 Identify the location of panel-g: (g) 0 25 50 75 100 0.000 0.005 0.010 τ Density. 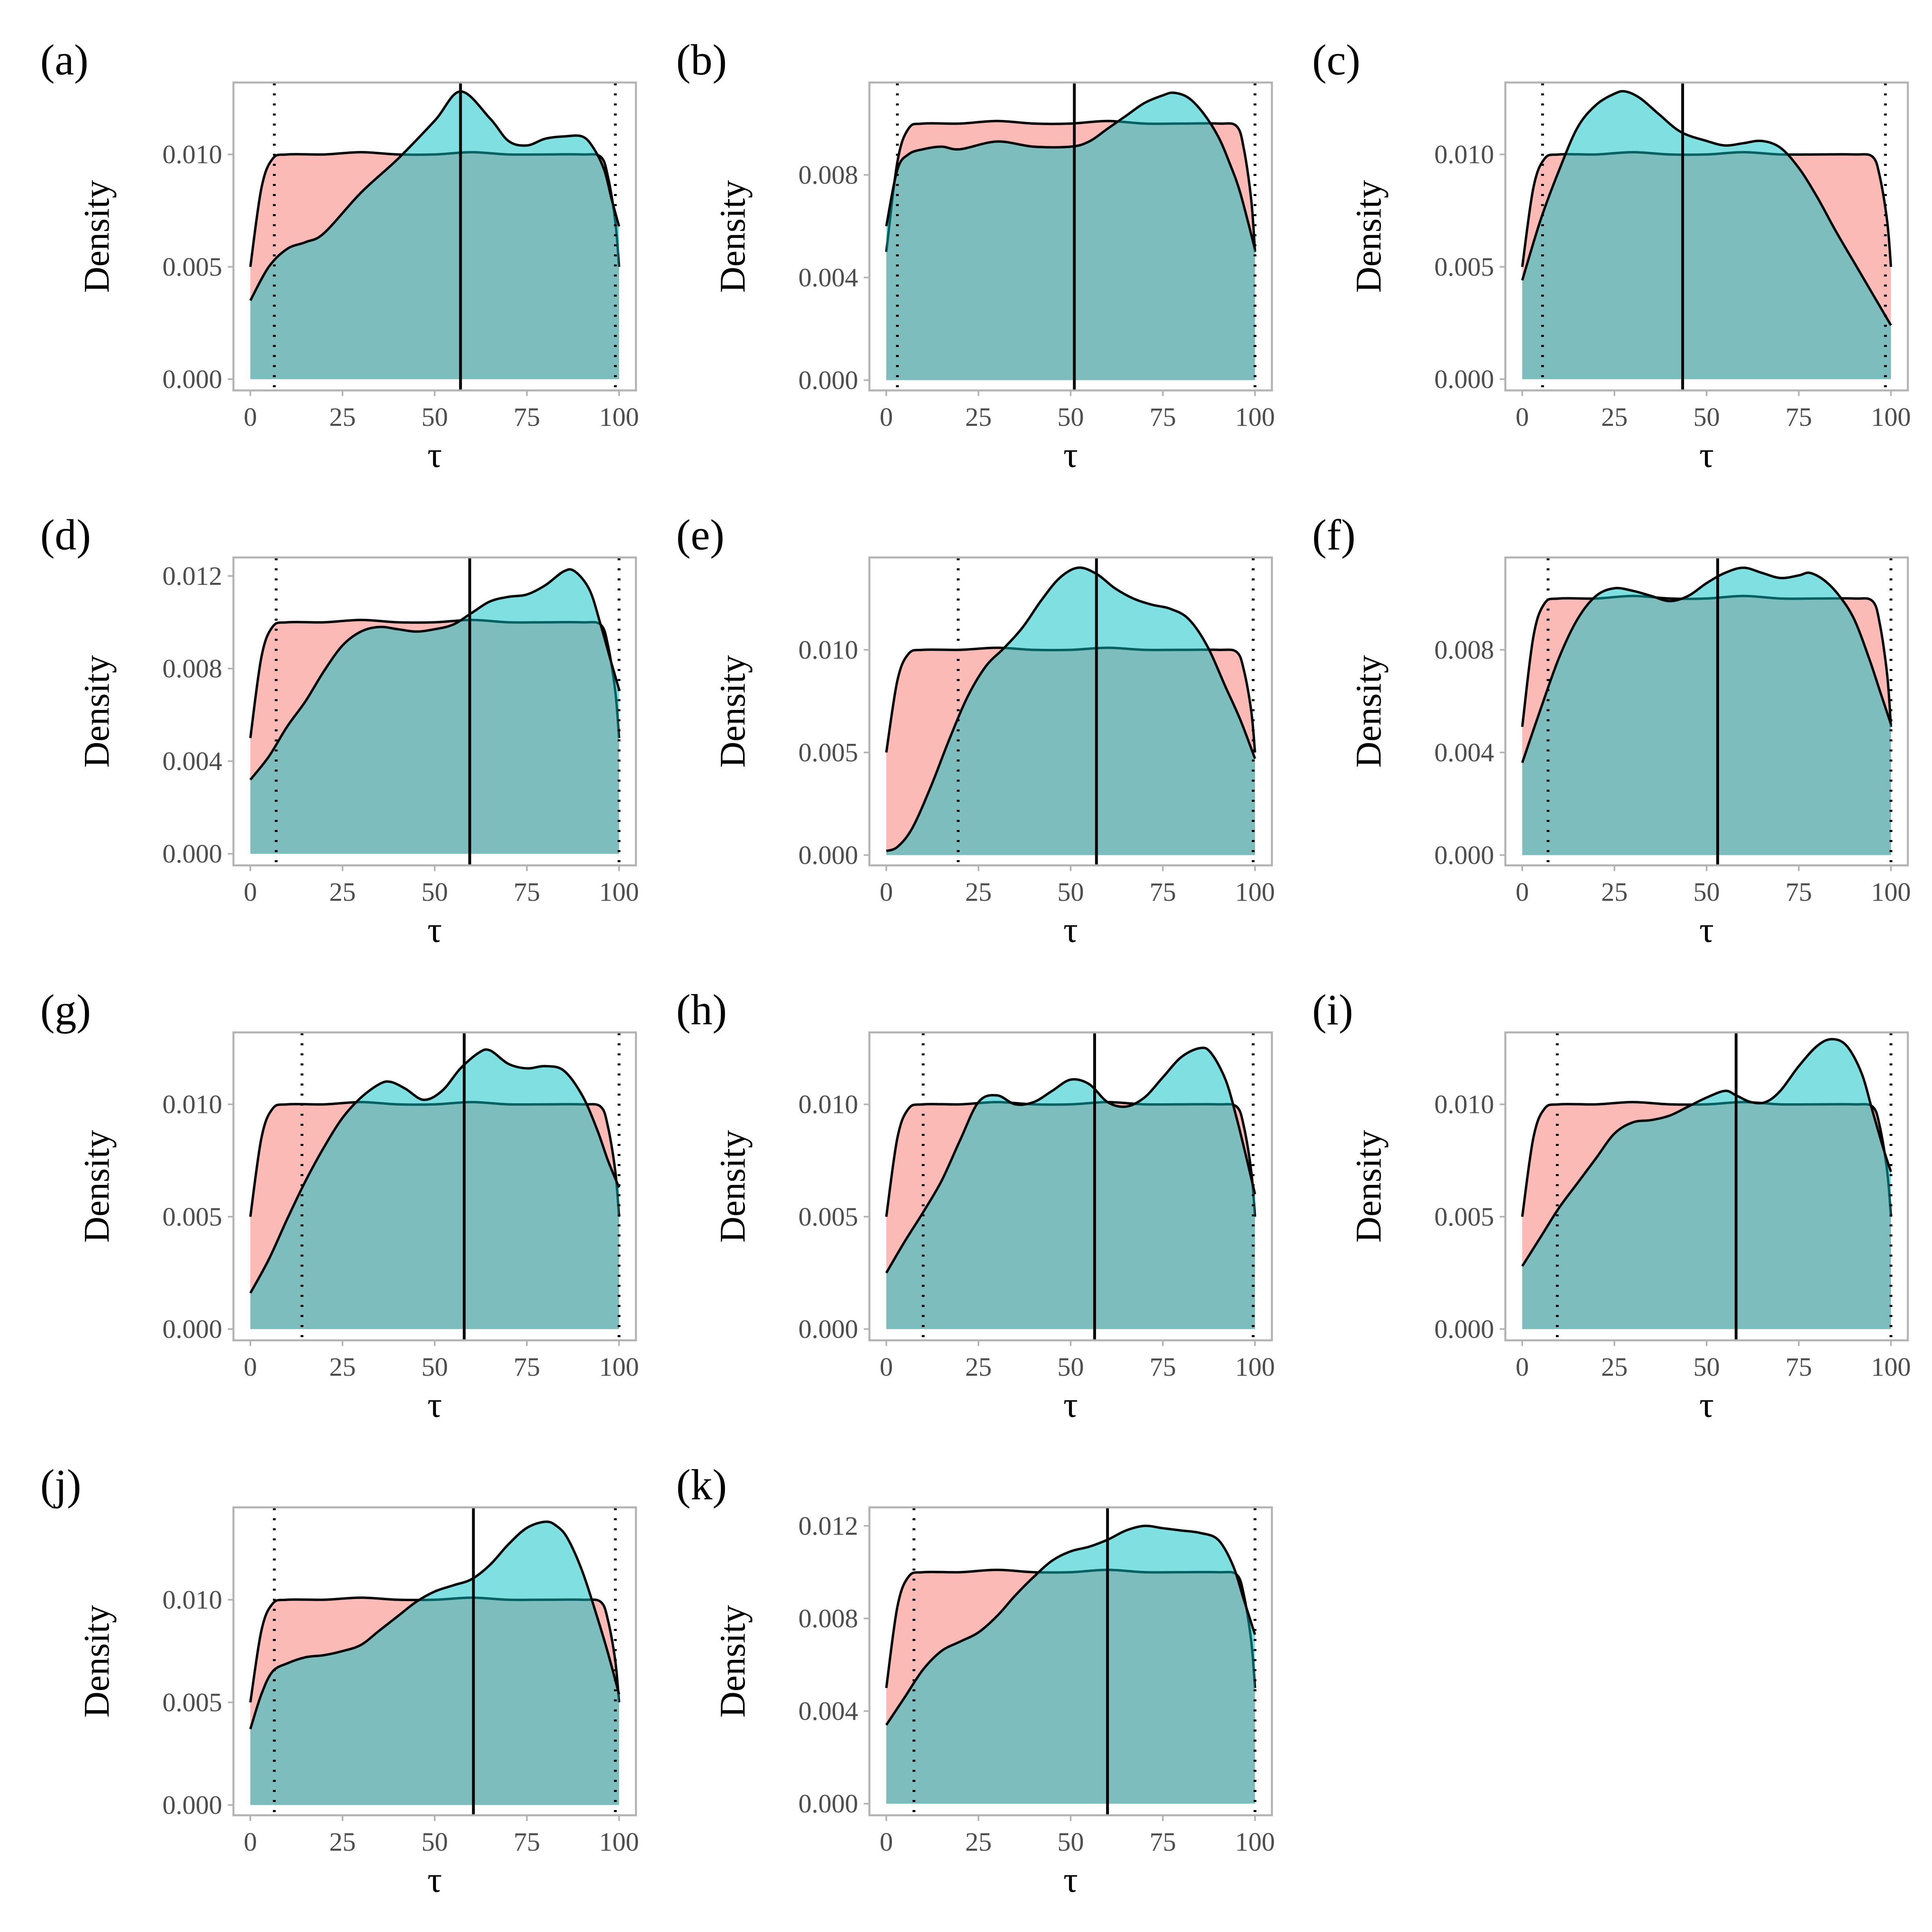
(339, 1205).